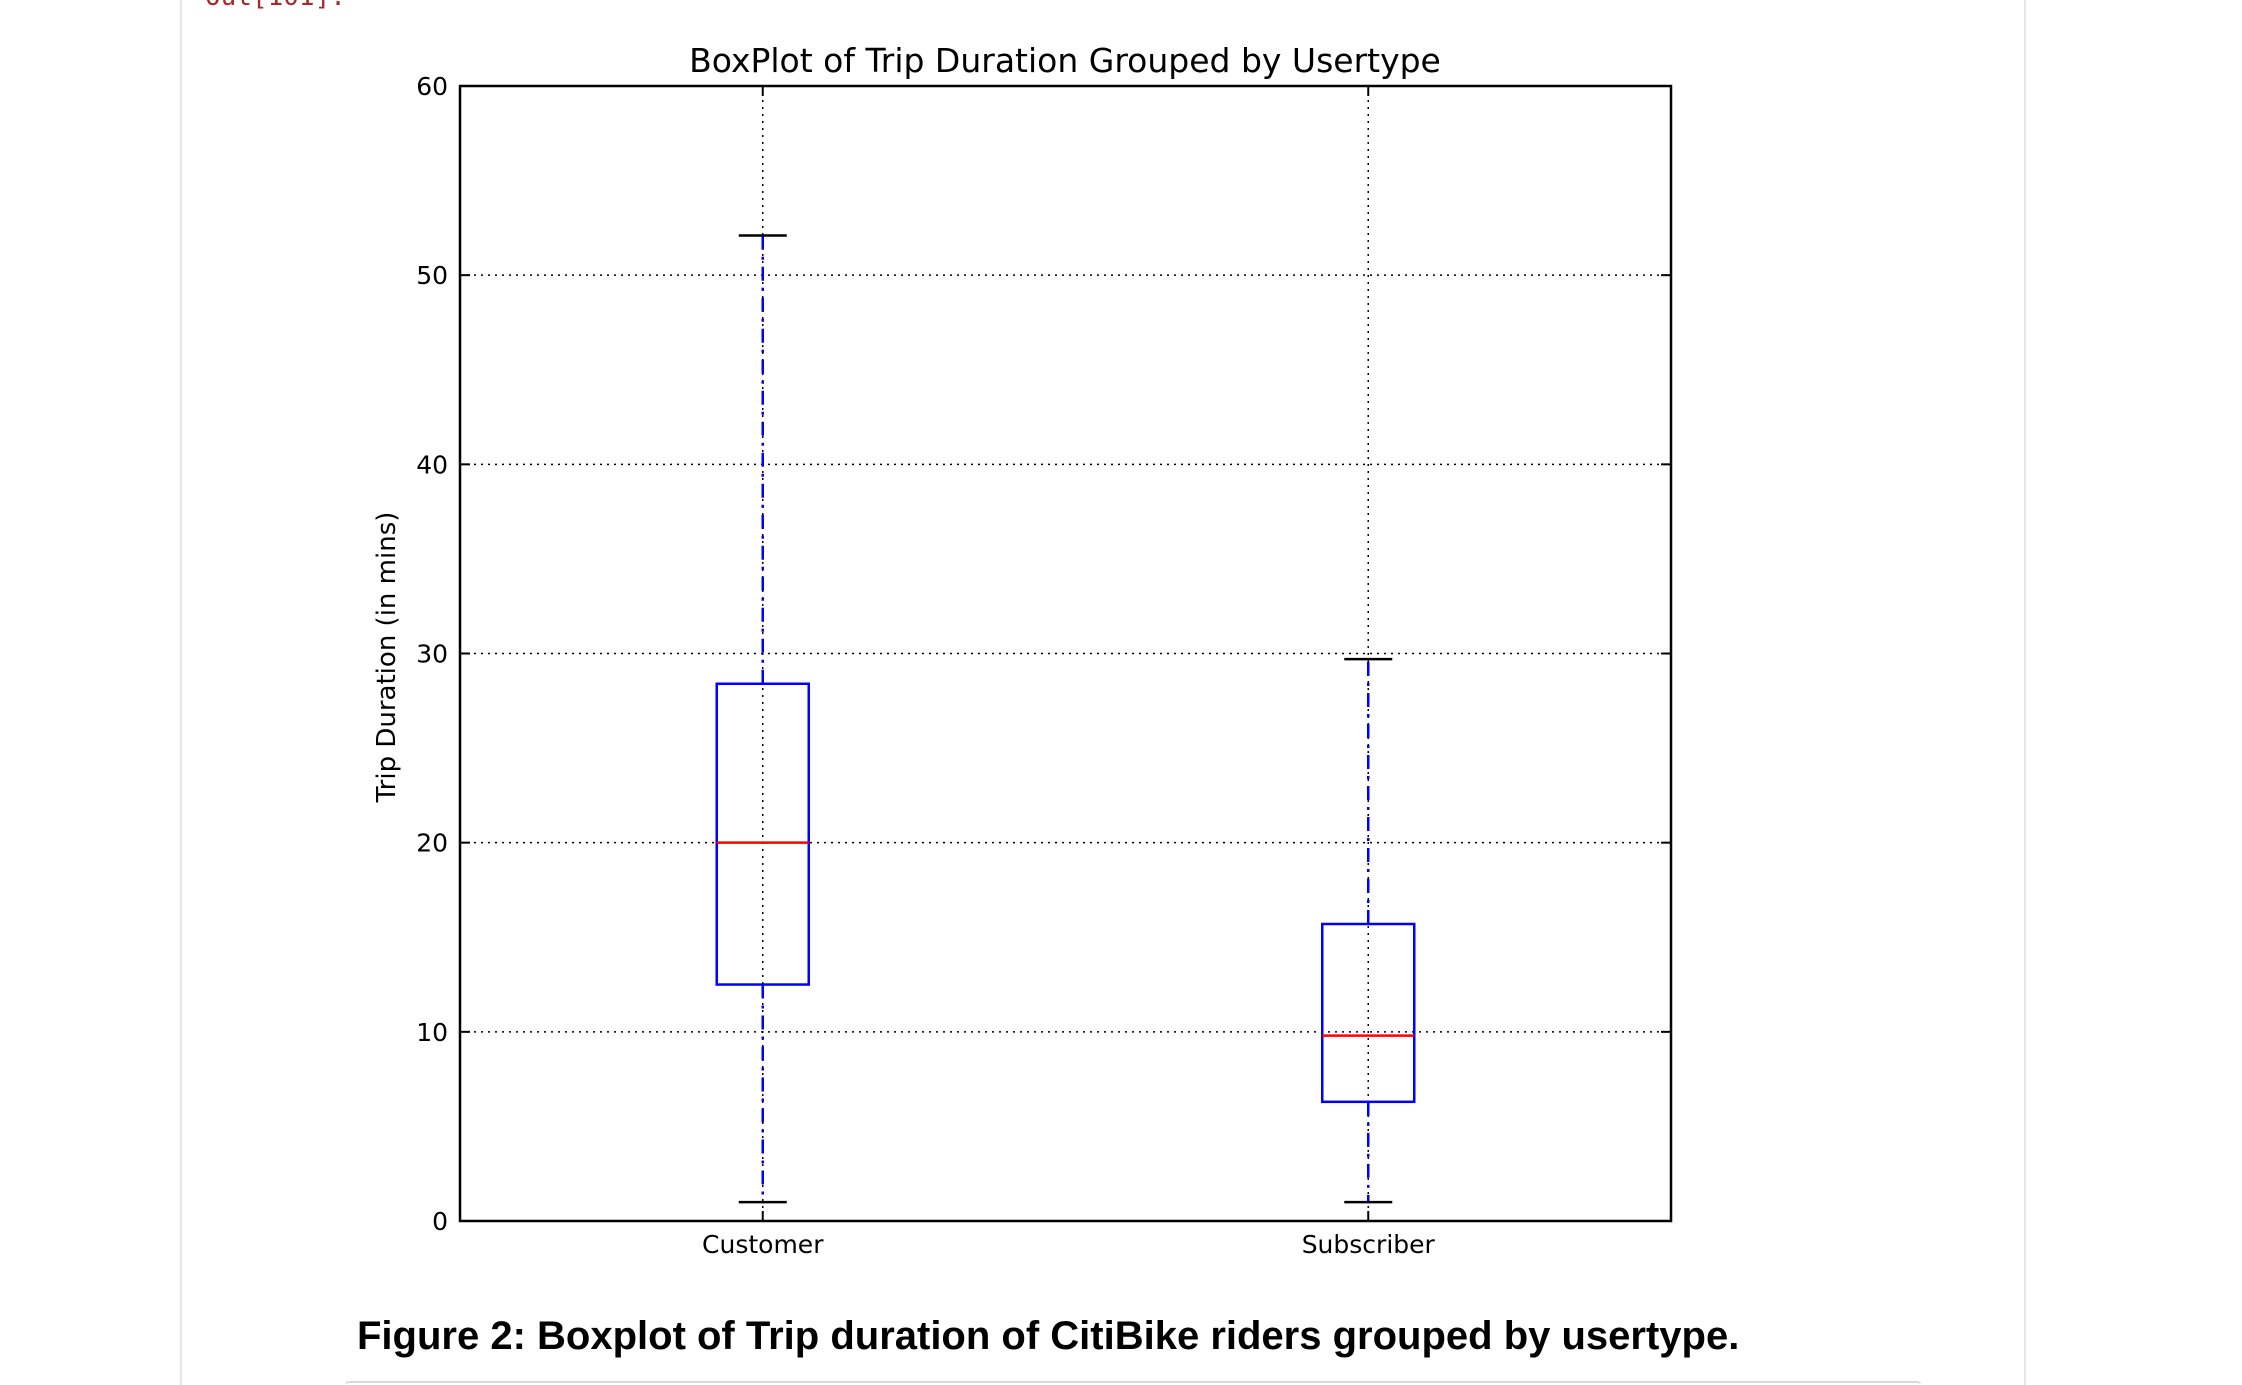 This screenshot has height=1385, width=2242. Describe the element at coordinates (440, 1221) in the screenshot. I see `y-tick-label: 0` at that location.